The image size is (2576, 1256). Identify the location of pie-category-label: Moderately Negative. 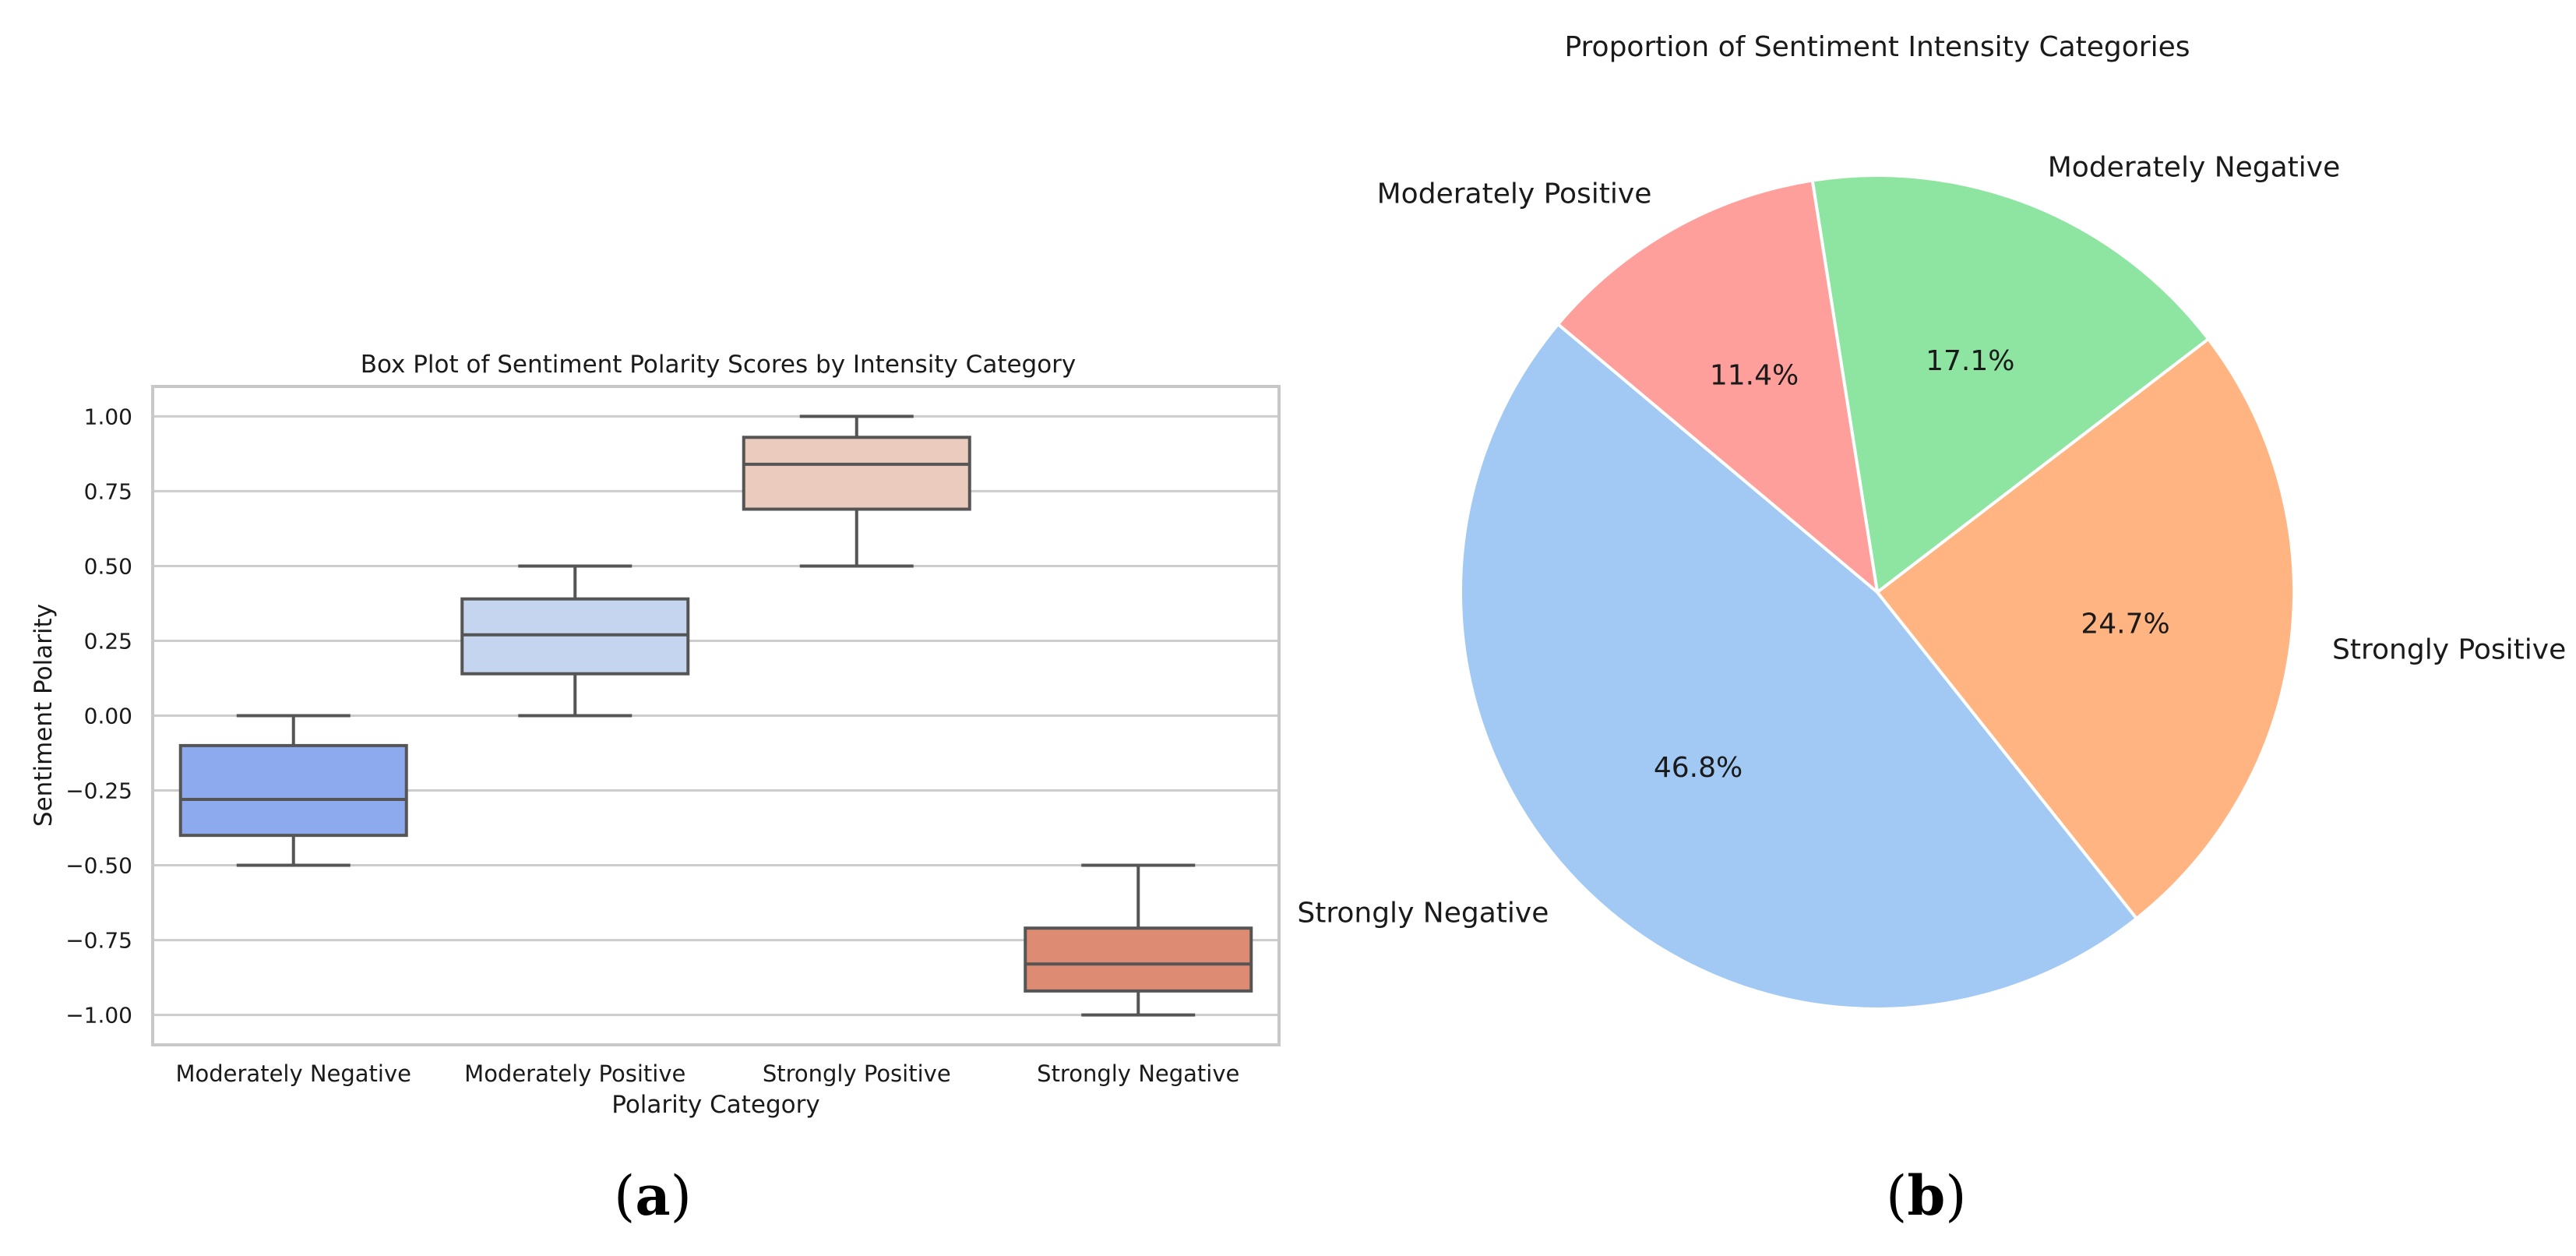
(2194, 168).